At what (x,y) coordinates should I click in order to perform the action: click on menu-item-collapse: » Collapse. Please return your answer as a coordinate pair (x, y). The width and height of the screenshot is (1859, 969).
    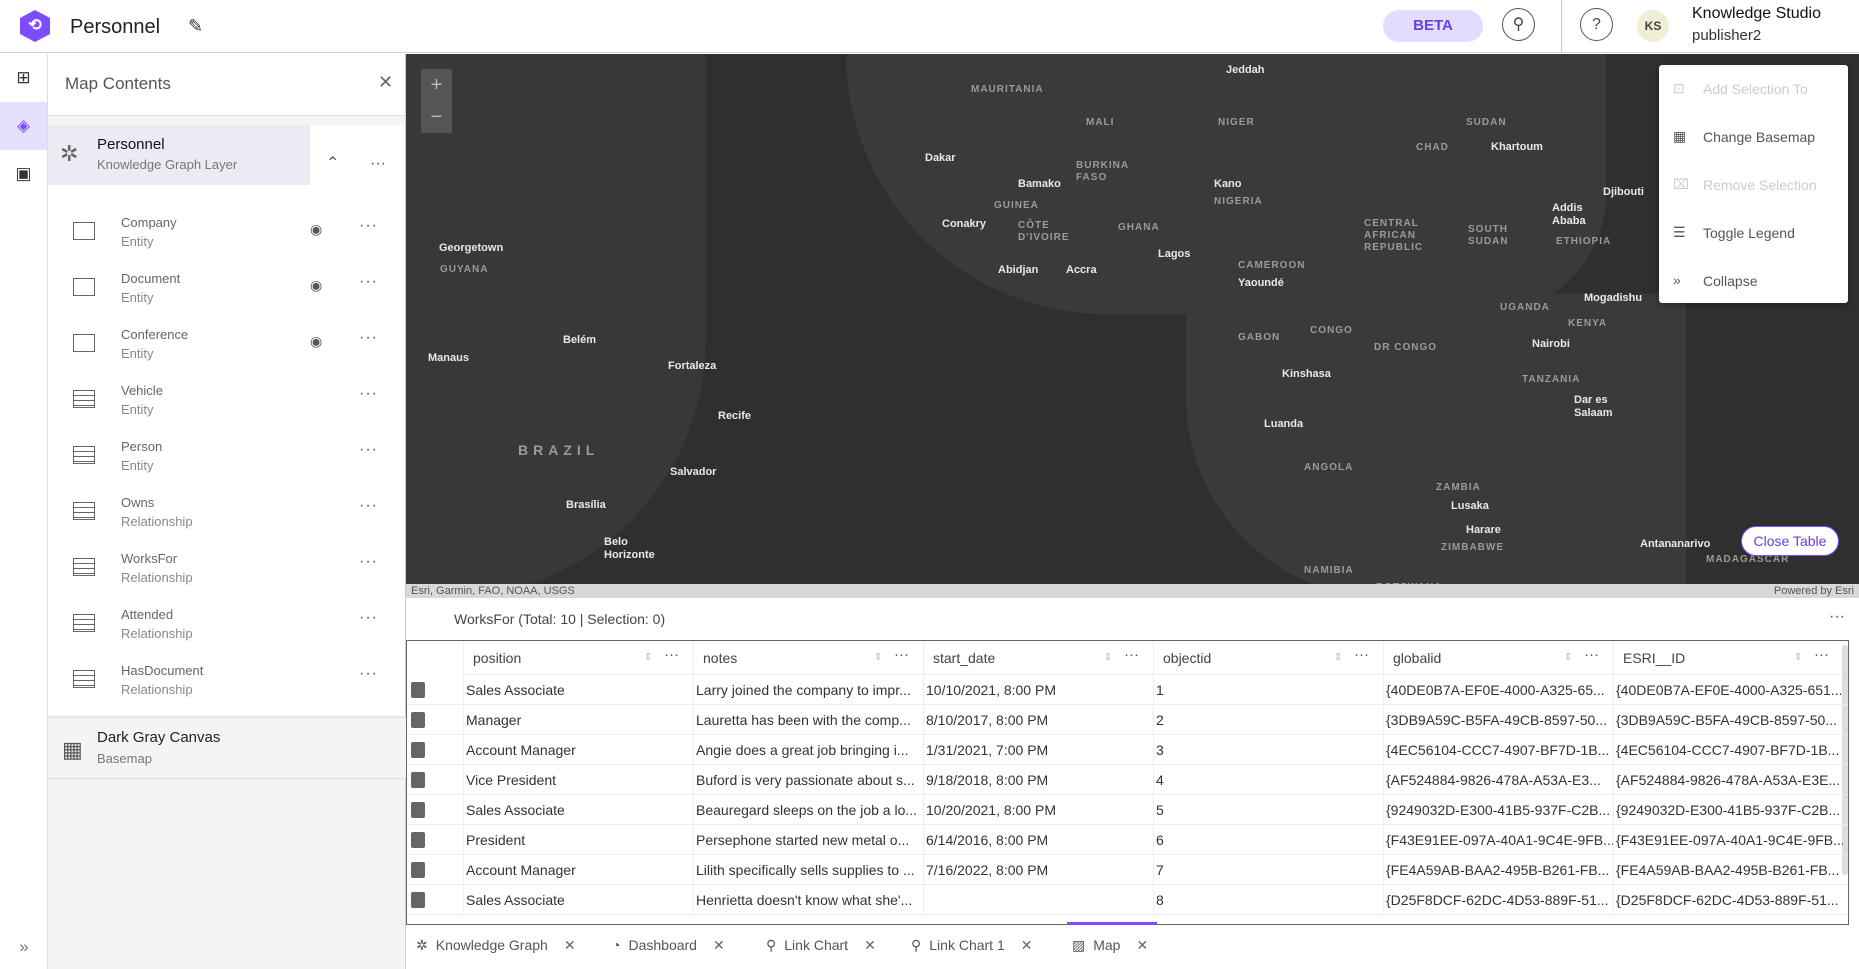
    Looking at the image, I should click on (1753, 281).